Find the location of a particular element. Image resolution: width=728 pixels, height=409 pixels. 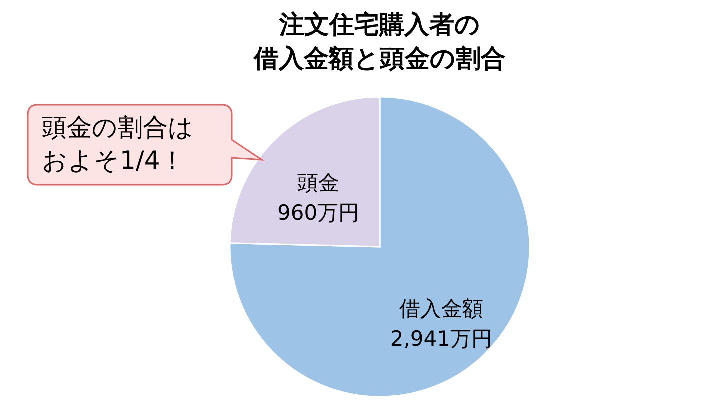

data-label: 960万円 is located at coordinates (318, 213).